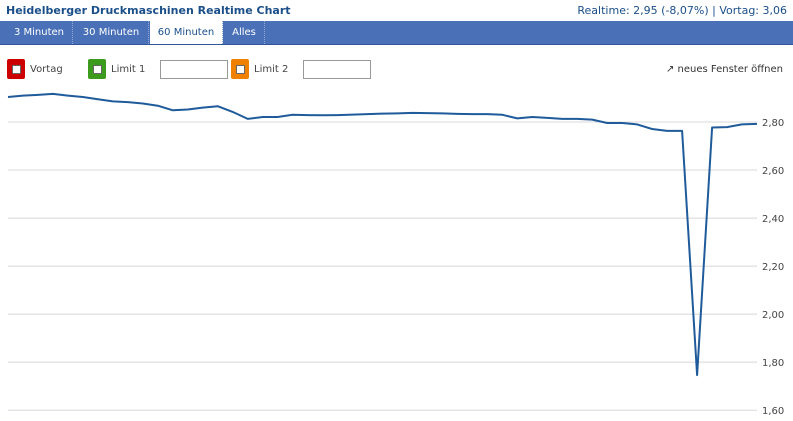 The width and height of the screenshot is (793, 421). Describe the element at coordinates (186, 32) in the screenshot. I see `tab-active: 60 Minuten` at that location.